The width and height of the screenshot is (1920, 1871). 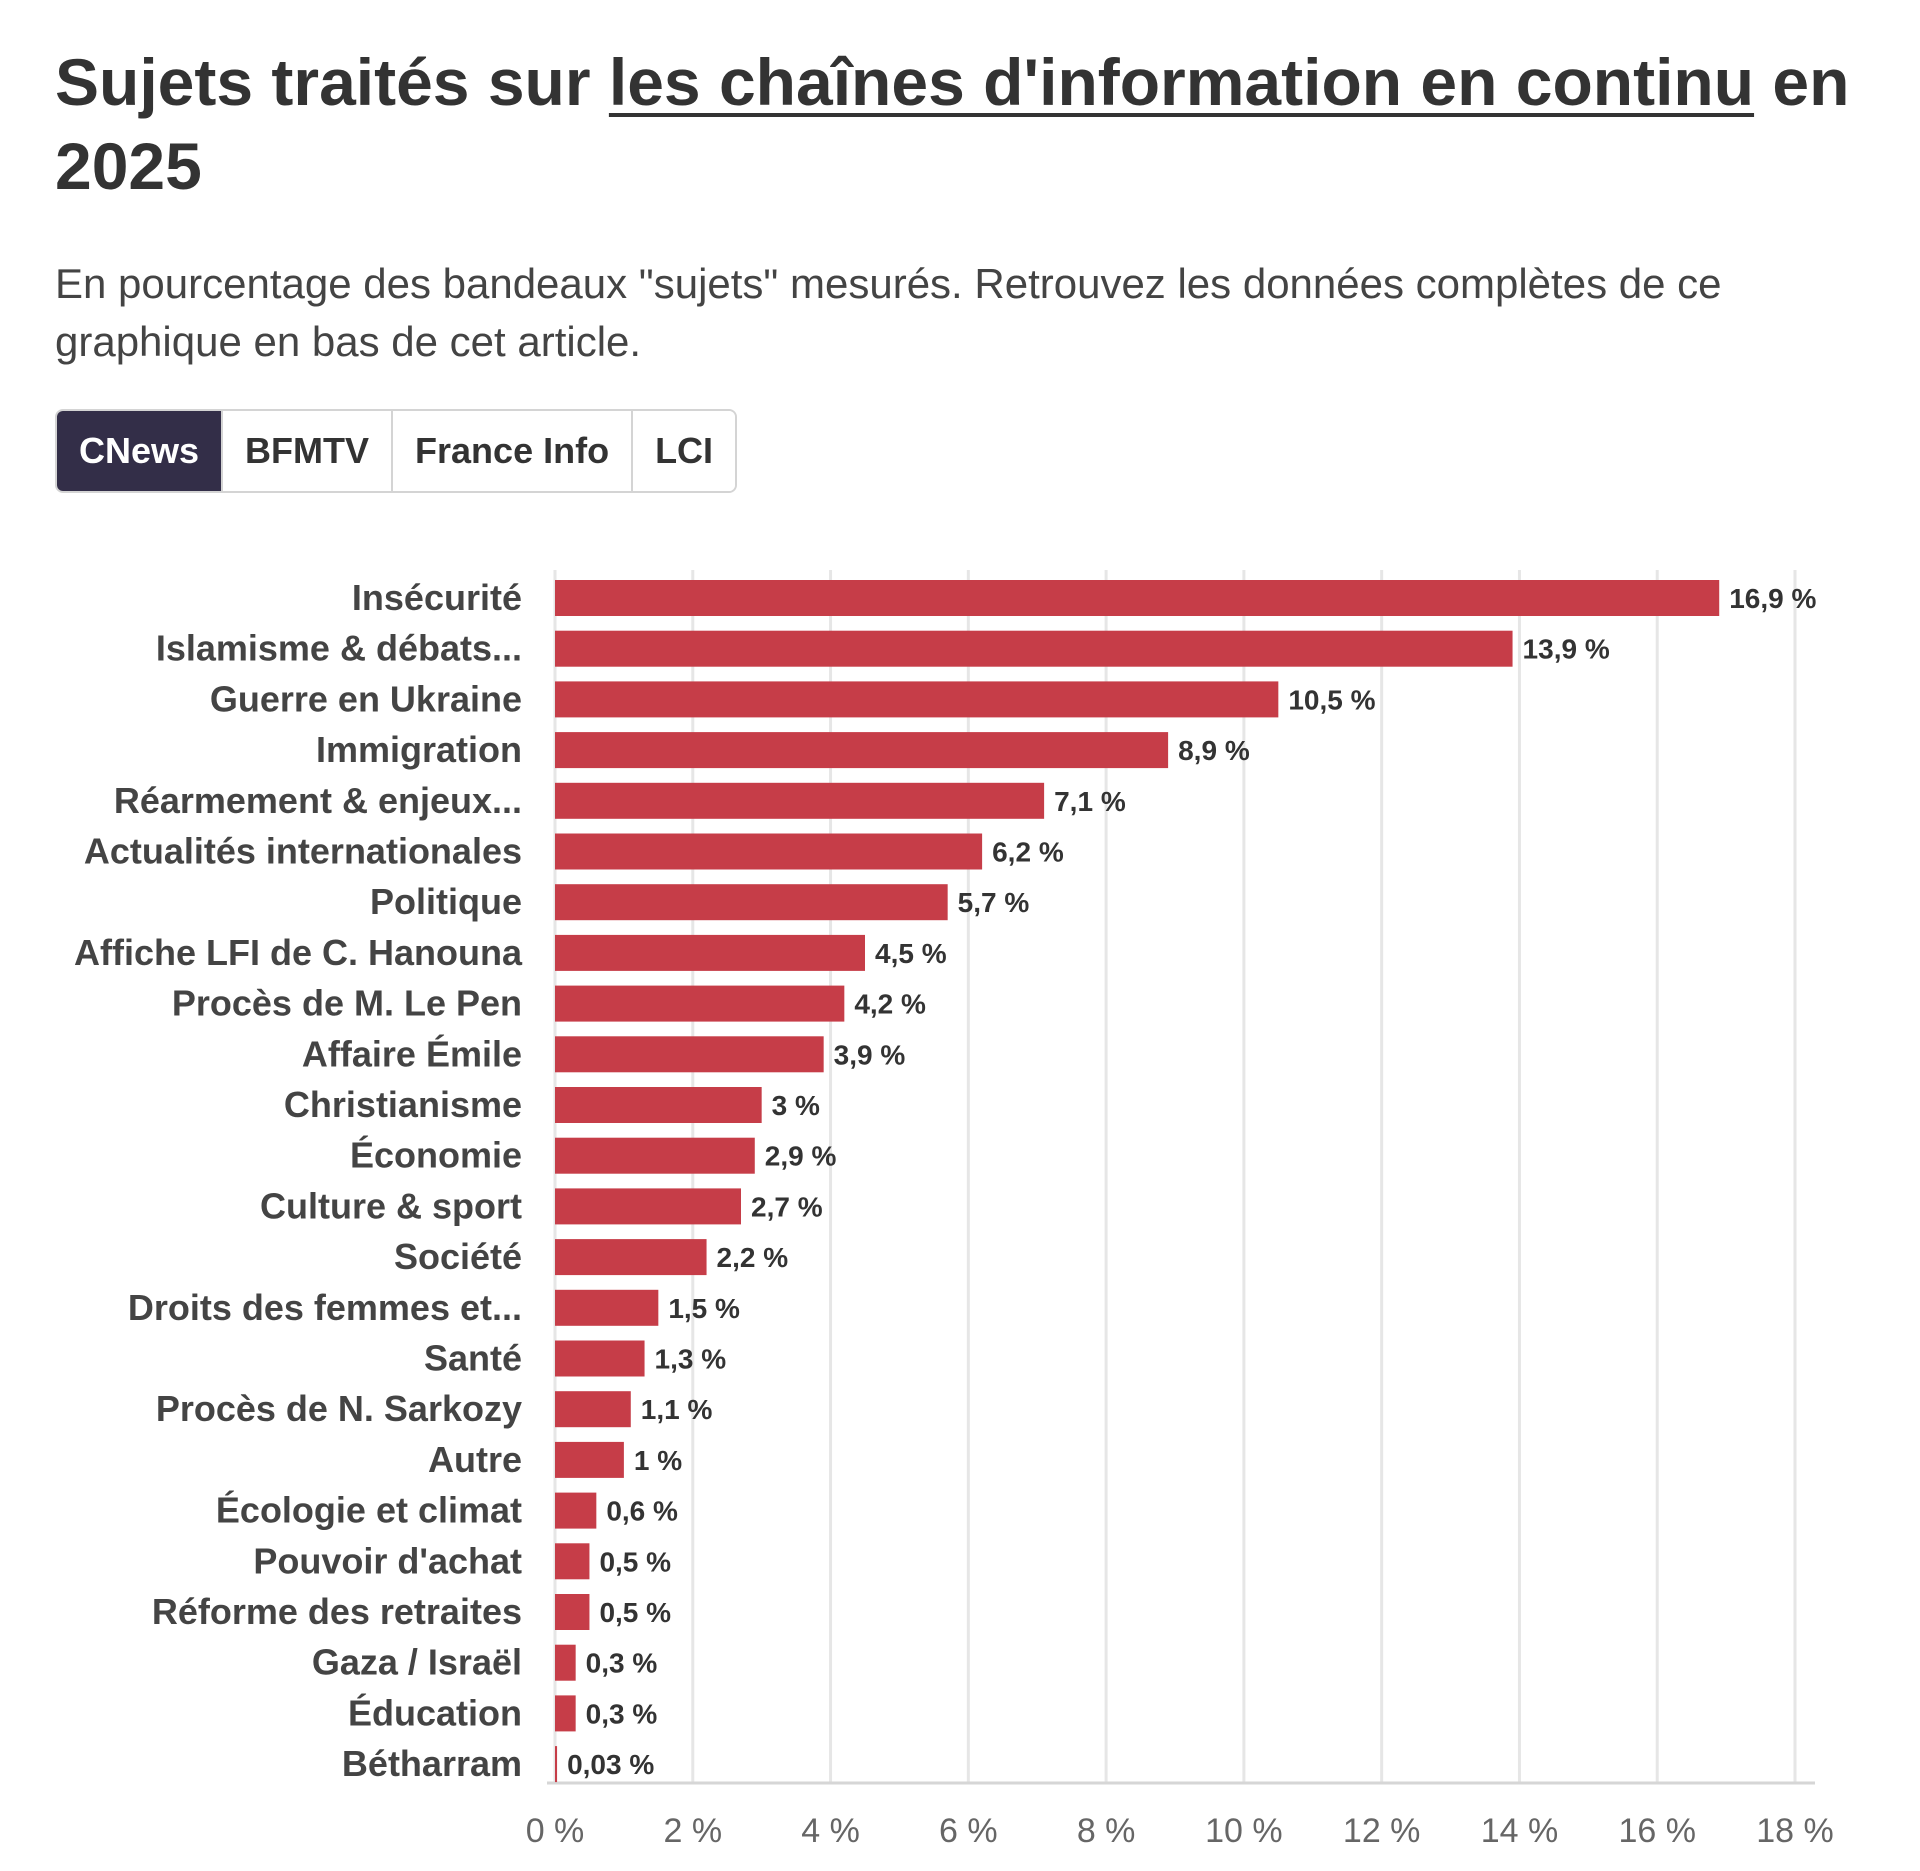 I want to click on category-label: Culture & sport, so click(x=391, y=1205).